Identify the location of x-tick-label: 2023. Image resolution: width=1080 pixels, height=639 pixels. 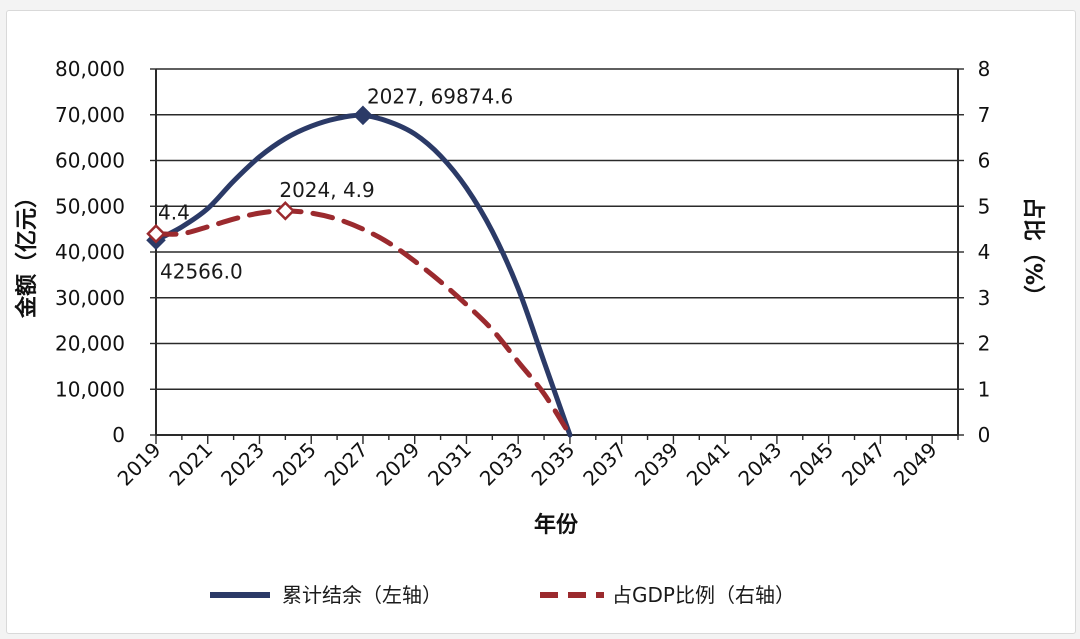
(242, 464).